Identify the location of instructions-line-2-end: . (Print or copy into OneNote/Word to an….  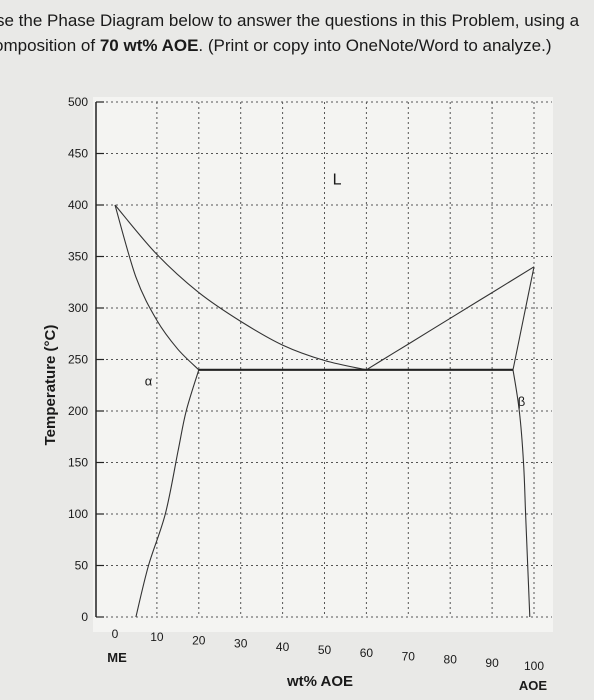
(375, 45).